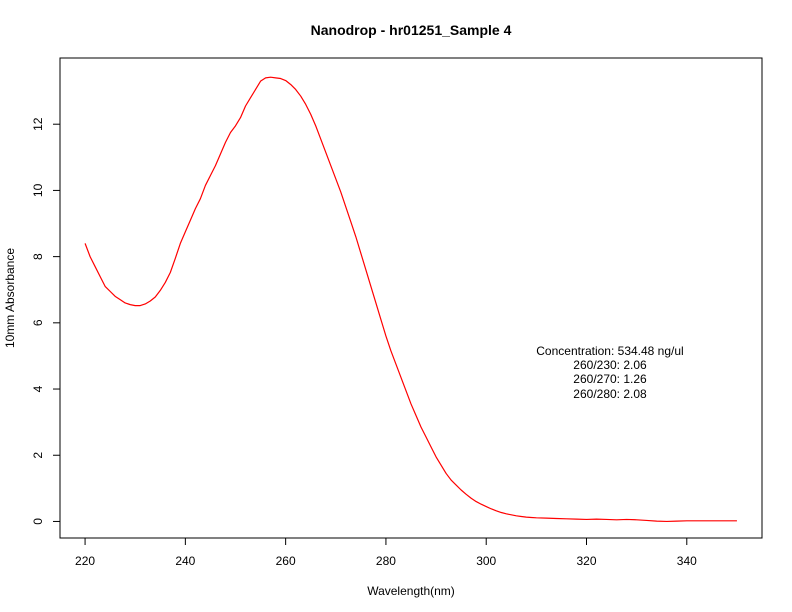 Image resolution: width=792 pixels, height=612 pixels. What do you see at coordinates (411, 591) in the screenshot?
I see `x-axis-label: Wavelength(nm)` at bounding box center [411, 591].